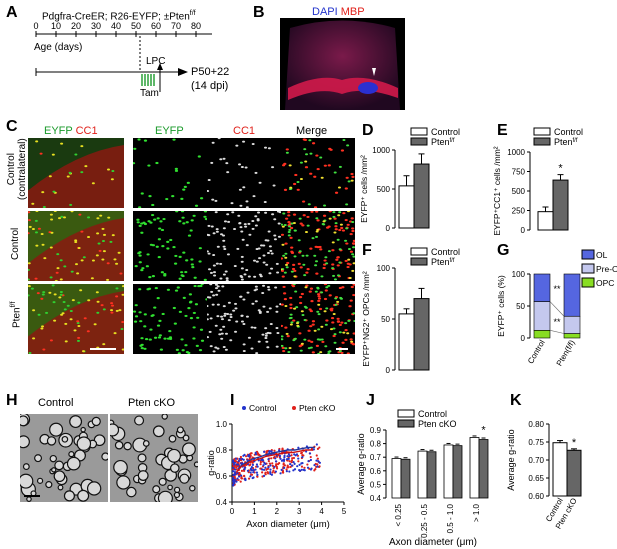 The height and width of the screenshot is (549, 617). I want to click on panel-label-b: B, so click(259, 12).